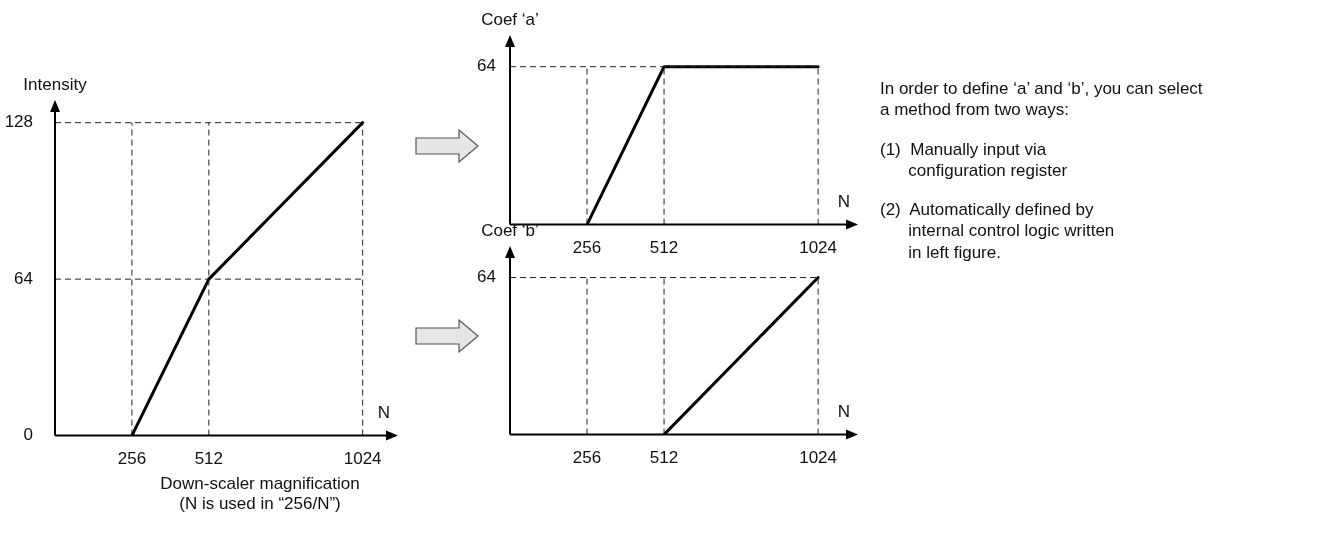 The height and width of the screenshot is (537, 1325). Describe the element at coordinates (998, 231) in the screenshot. I see `text: (2) Automatically defined by internal control logic written in left figure.` at that location.